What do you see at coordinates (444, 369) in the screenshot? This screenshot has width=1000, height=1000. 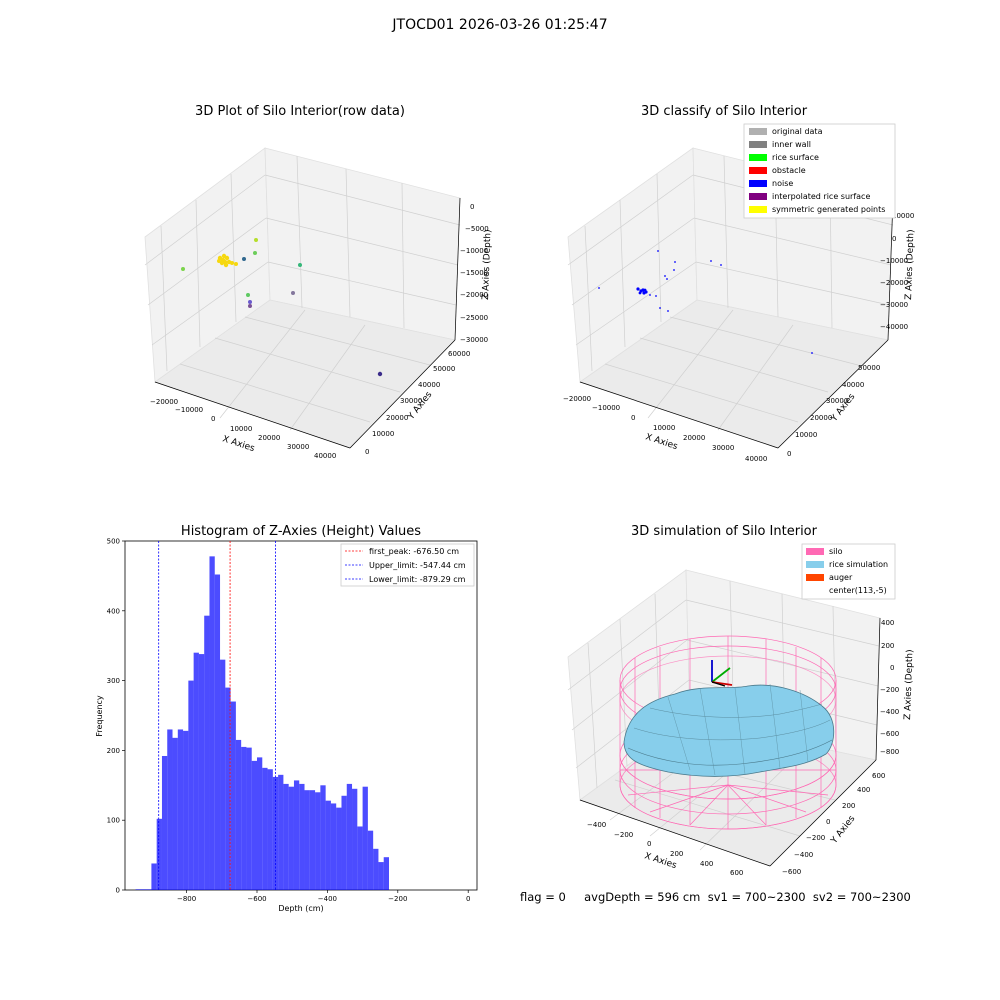 I see `svg-text: 50000` at bounding box center [444, 369].